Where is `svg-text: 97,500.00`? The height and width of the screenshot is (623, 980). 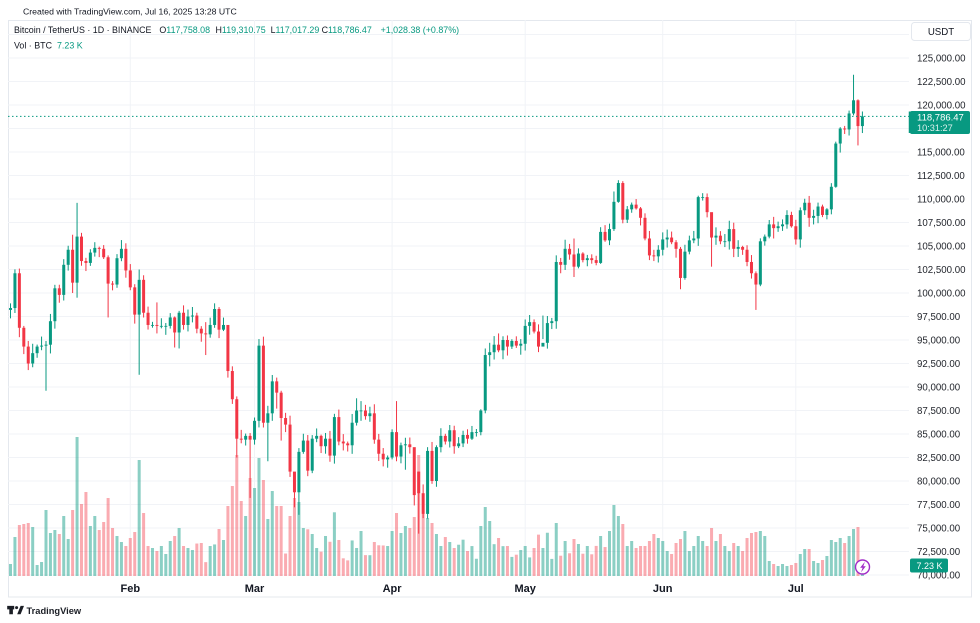
svg-text: 97,500.00 is located at coordinates (939, 317).